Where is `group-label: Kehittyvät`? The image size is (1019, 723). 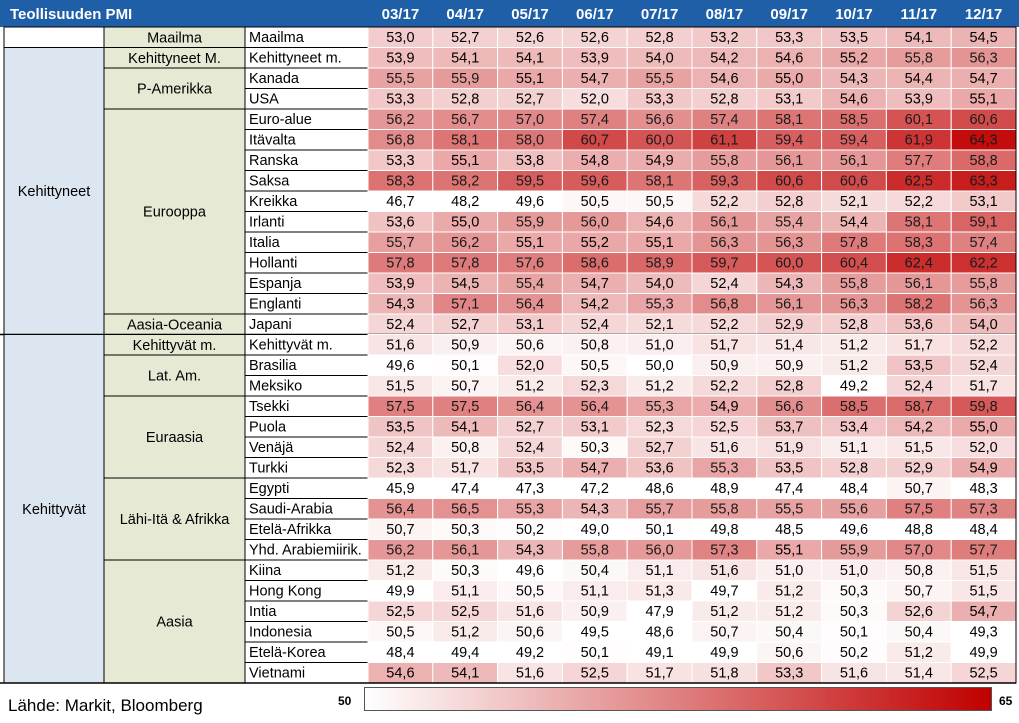
group-label: Kehittyvät is located at coordinates (54, 510).